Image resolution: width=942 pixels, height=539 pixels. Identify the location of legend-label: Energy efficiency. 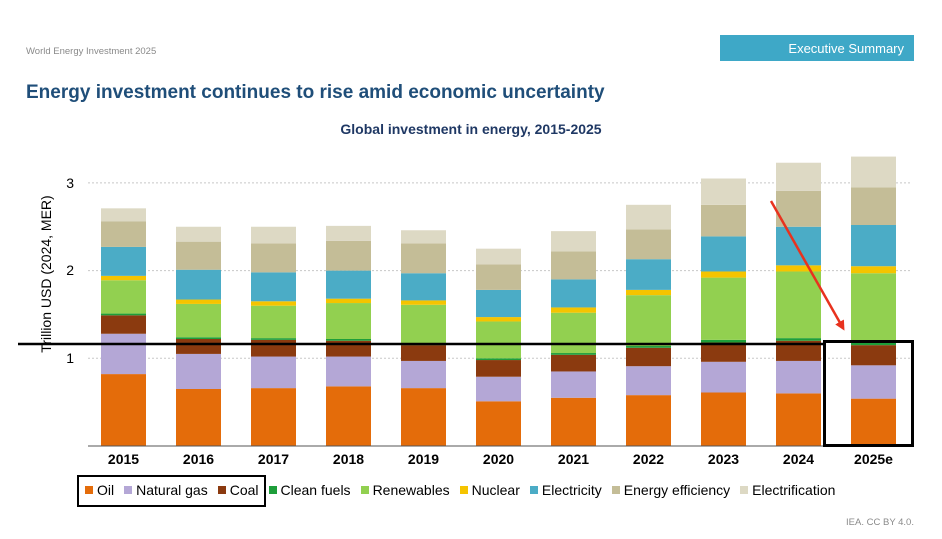
(677, 490).